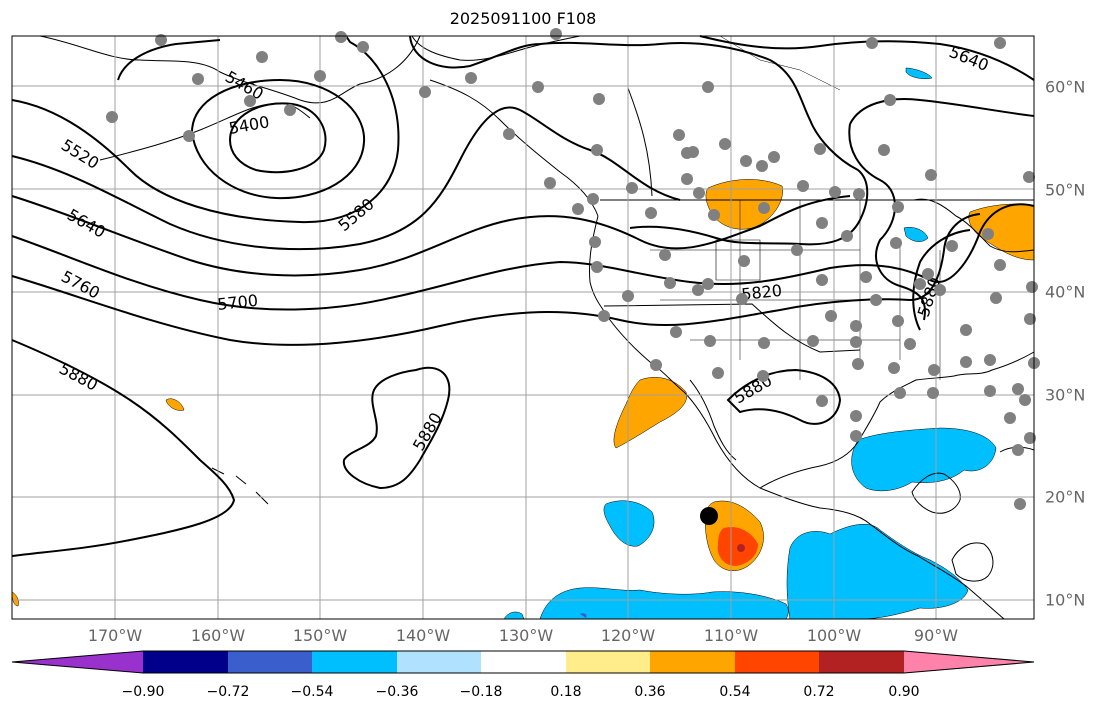 The width and height of the screenshot is (1105, 712). Describe the element at coordinates (650, 692) in the screenshot. I see `colorbar-tick: 0.36` at that location.